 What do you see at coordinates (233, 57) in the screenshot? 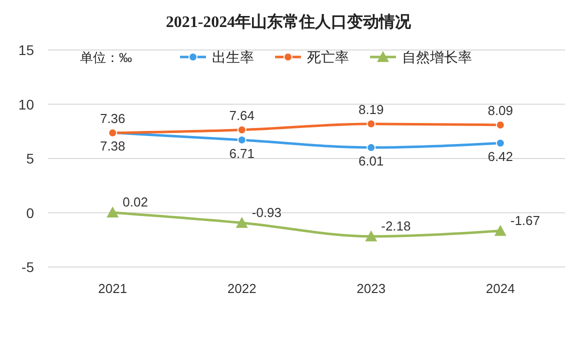
I see `legend-label: 出生率` at bounding box center [233, 57].